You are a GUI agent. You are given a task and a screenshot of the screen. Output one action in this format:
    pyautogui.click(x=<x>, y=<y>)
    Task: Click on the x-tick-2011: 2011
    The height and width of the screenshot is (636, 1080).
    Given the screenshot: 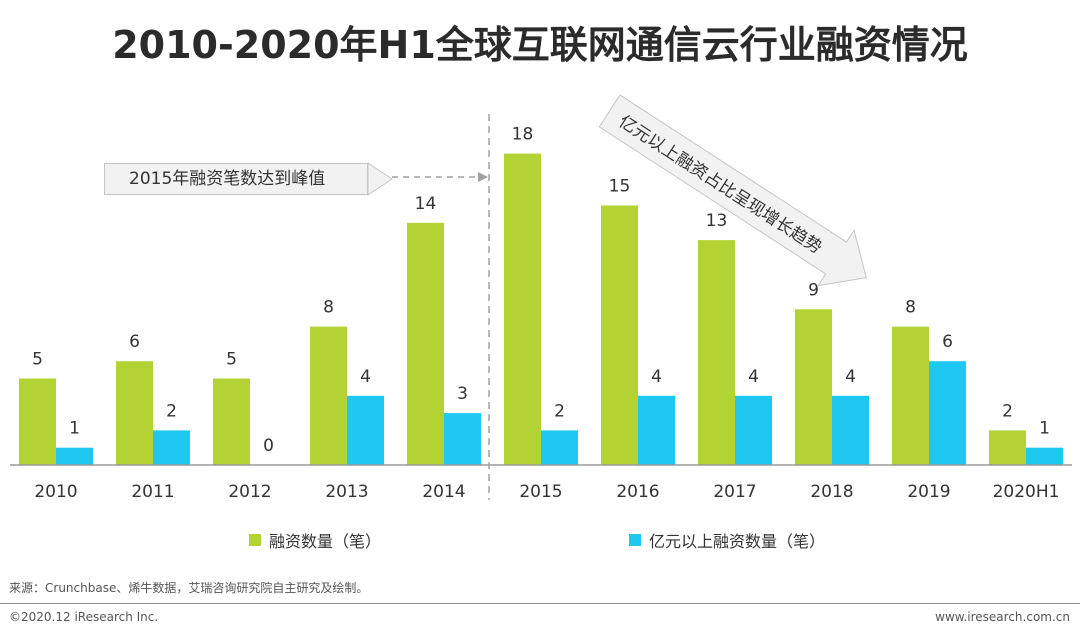 What is the action you would take?
    pyautogui.click(x=152, y=492)
    